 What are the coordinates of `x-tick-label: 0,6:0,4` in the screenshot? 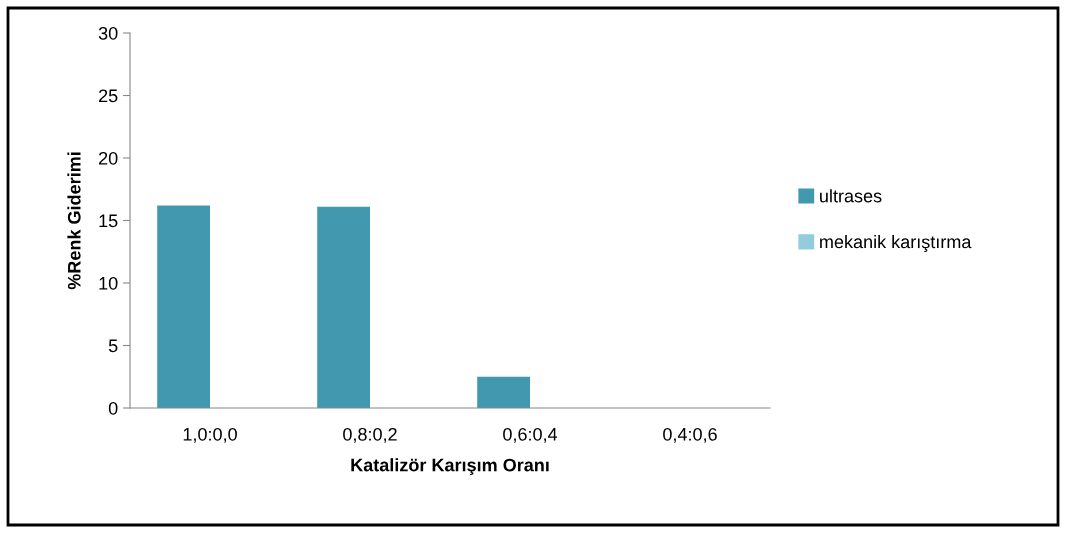 It's located at (530, 435).